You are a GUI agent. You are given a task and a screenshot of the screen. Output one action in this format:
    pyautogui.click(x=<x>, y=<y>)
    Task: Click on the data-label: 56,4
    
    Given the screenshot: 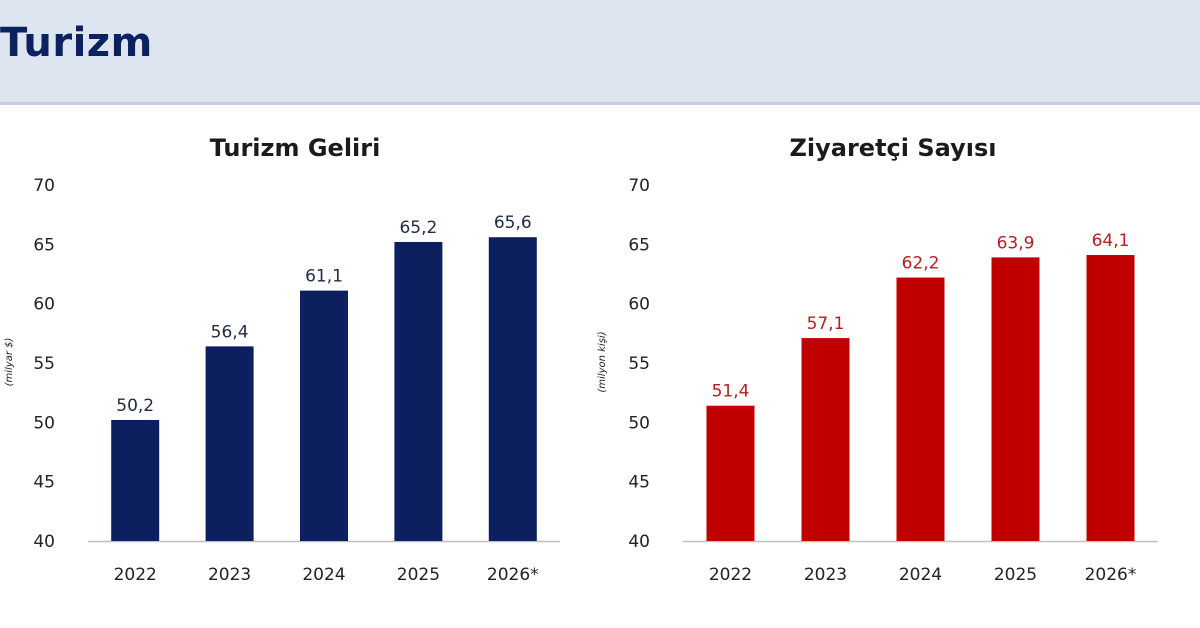 What is the action you would take?
    pyautogui.click(x=230, y=332)
    